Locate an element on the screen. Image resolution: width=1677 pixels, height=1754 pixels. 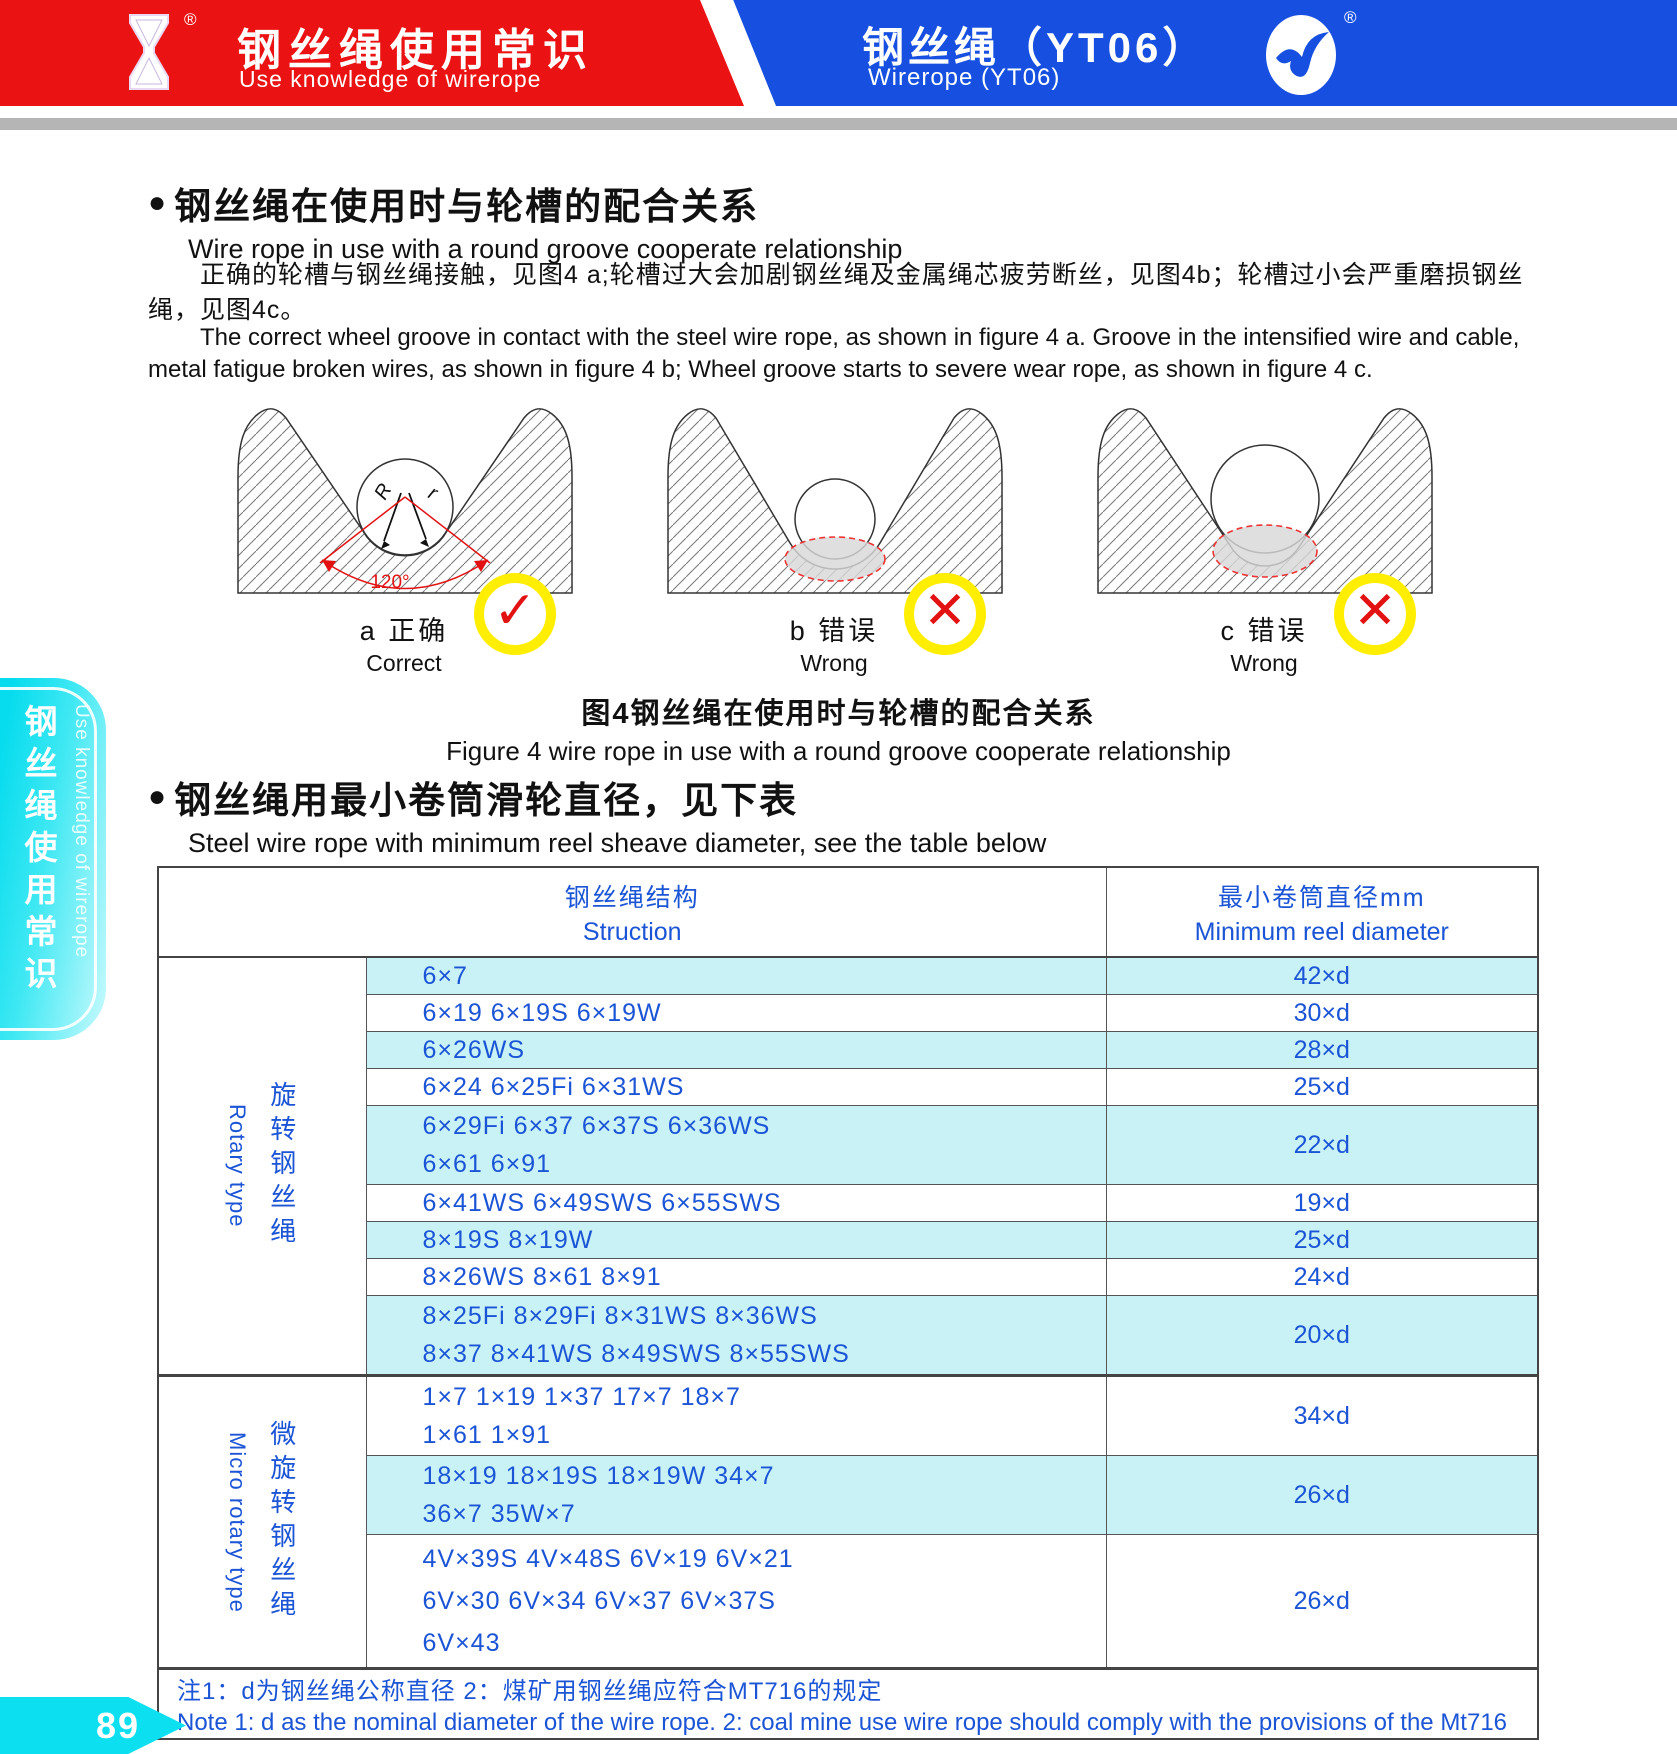
page-number: 89 is located at coordinates (118, 1725).